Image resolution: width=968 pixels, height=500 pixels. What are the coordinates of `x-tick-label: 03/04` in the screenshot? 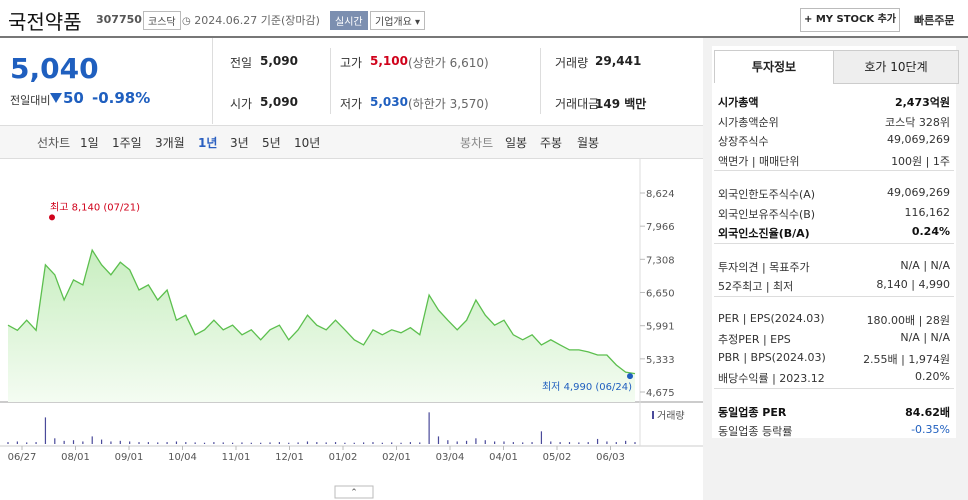 It's located at (450, 457).